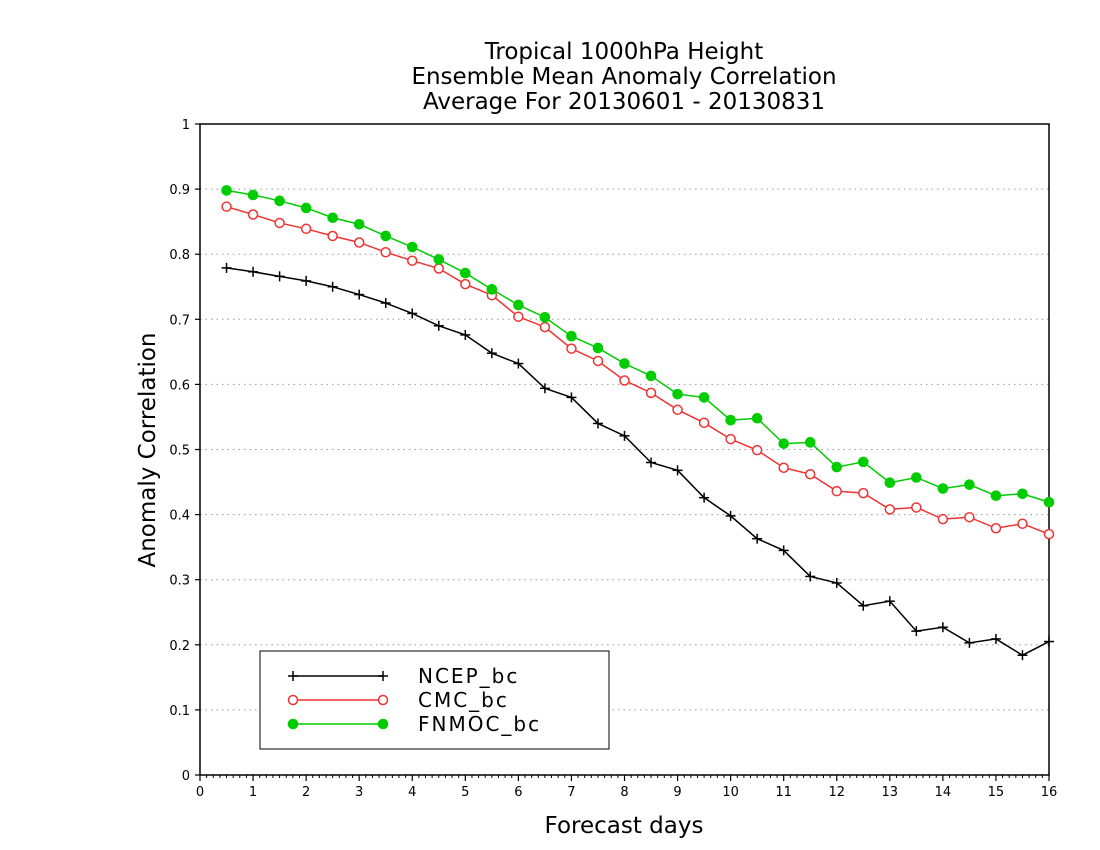 This screenshot has height=850, width=1100. What do you see at coordinates (412, 792) in the screenshot?
I see `x-tick-label: 4` at bounding box center [412, 792].